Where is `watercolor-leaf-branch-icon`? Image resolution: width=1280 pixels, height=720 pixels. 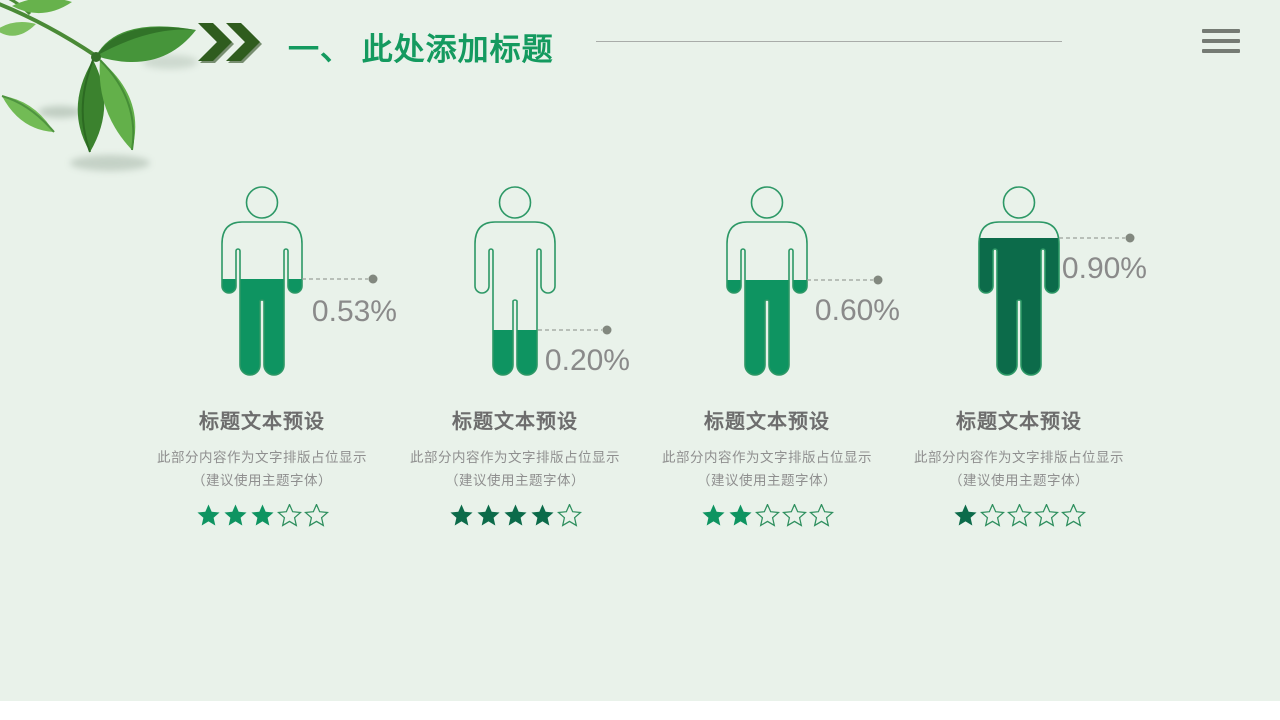 watercolor-leaf-branch-icon is located at coordinates (99, 85).